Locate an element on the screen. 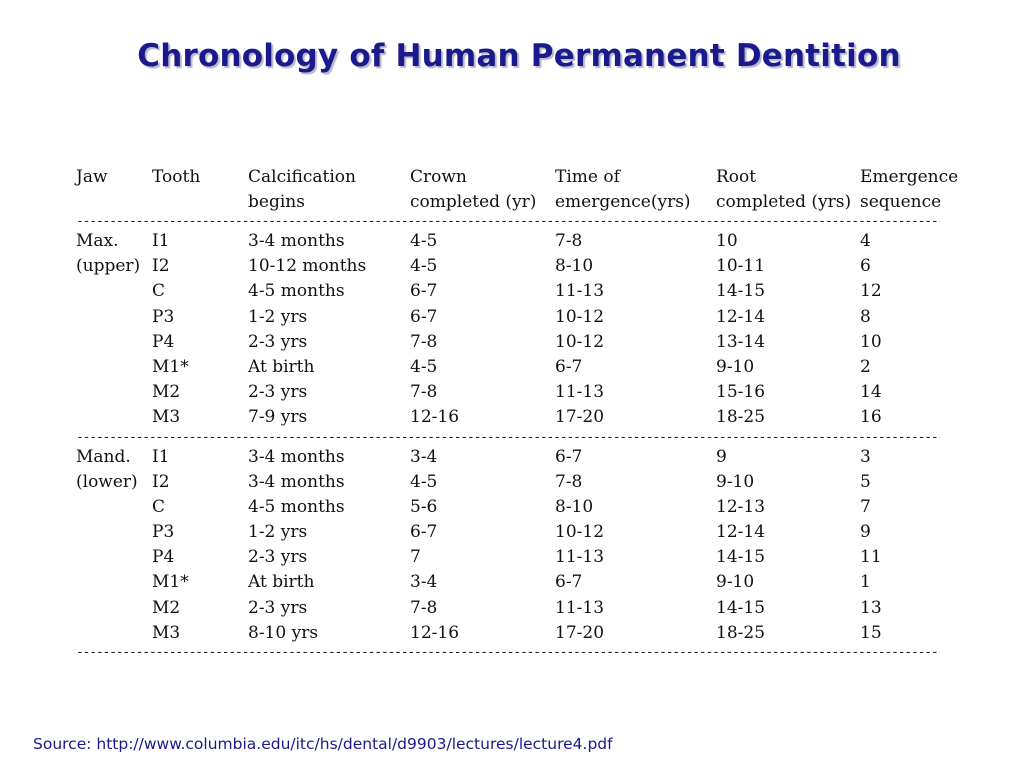 This screenshot has height=768, width=1024. table-row: (upper) I2 10-12 months 4-5 8-10 10-11 6 is located at coordinates (516, 266).